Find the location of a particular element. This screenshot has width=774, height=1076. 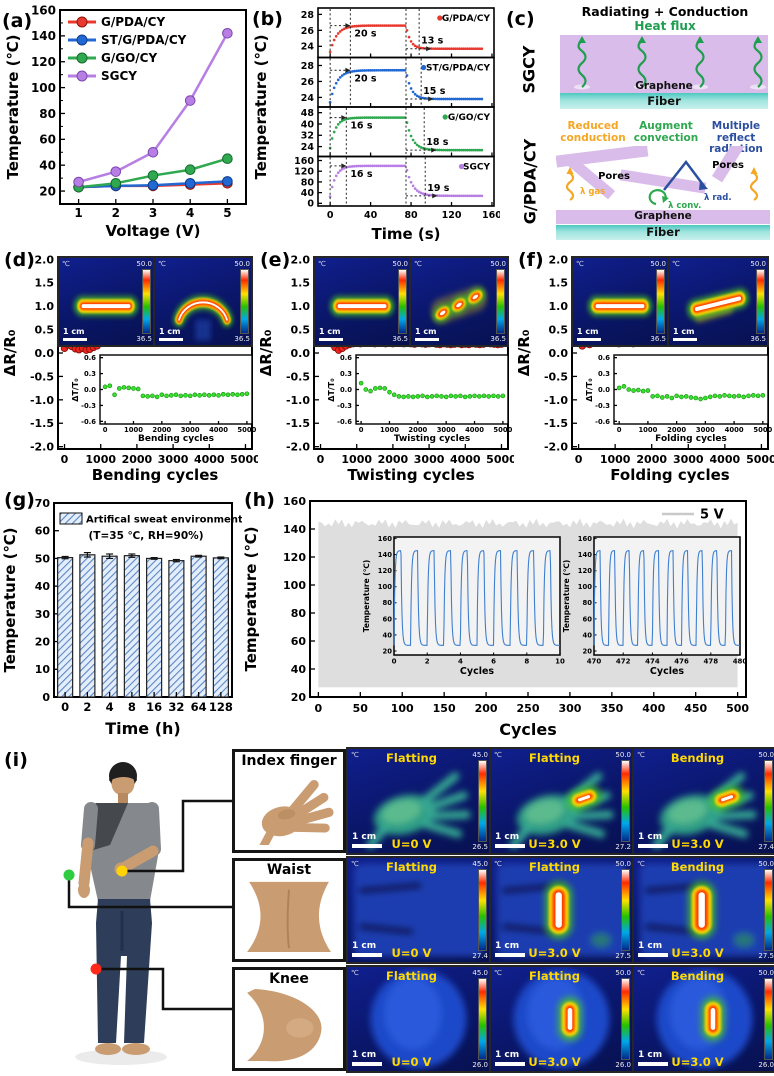

tick-label: 100 is located at coordinates (385, 587).